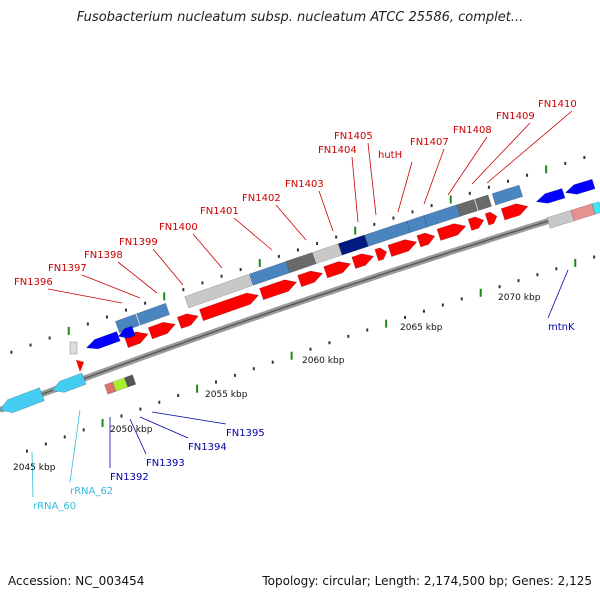 The height and width of the screenshot is (600, 600). Describe the element at coordinates (91, 491) in the screenshot. I see `gene-label: rRNA_62` at that location.